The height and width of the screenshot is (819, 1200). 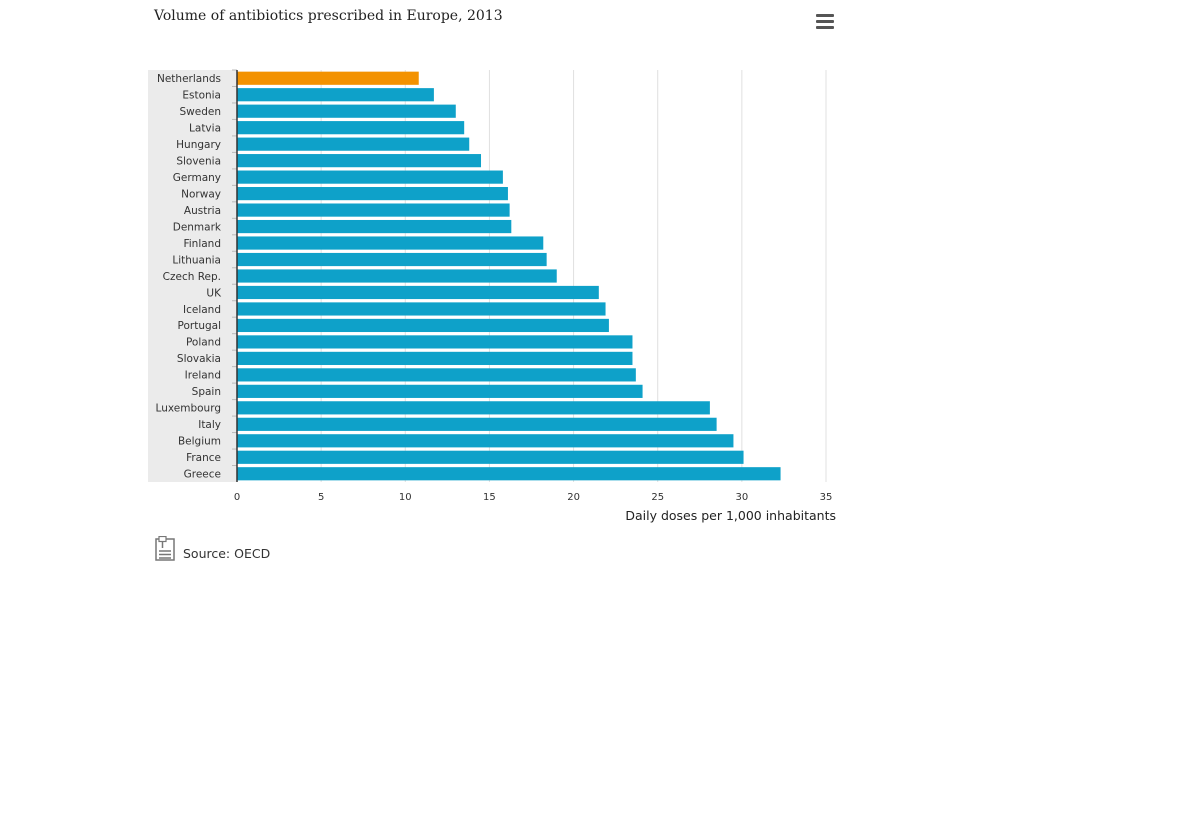 I want to click on category-label: Italy, so click(x=209, y=425).